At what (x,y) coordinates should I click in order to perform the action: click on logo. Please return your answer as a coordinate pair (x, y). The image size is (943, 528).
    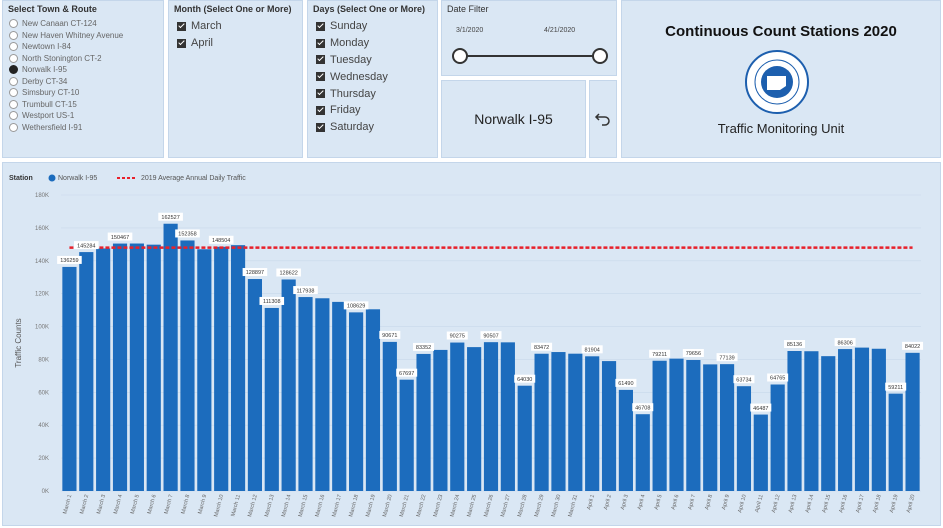
    Looking at the image, I should click on (777, 82).